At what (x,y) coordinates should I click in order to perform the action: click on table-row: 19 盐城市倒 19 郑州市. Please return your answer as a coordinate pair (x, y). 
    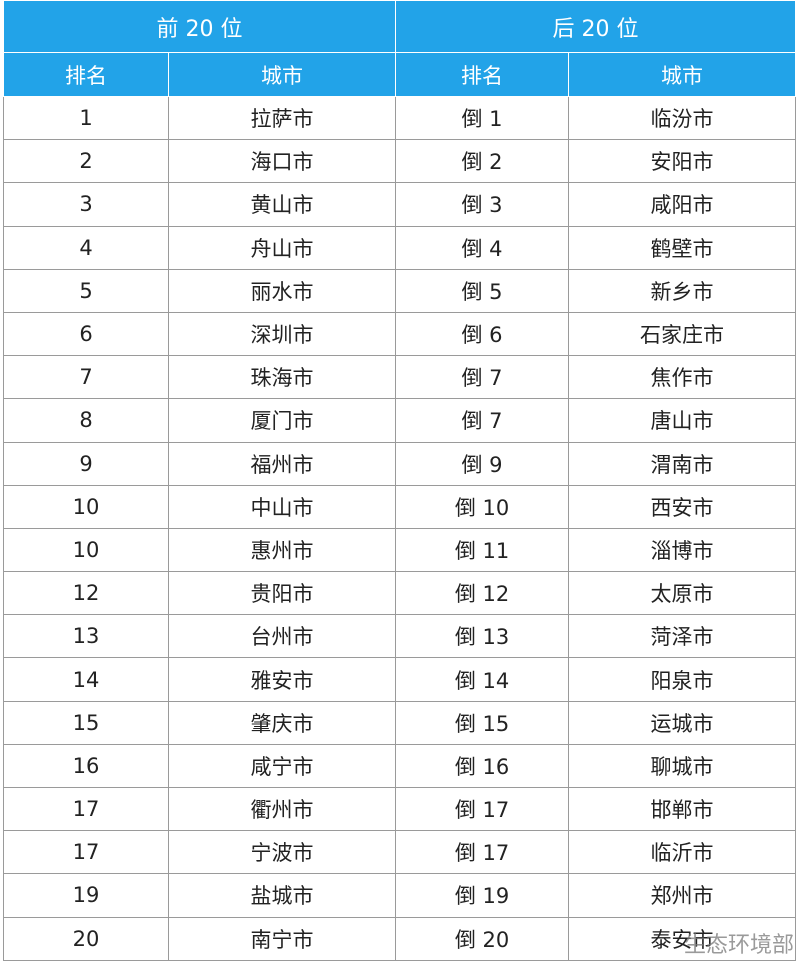
    Looking at the image, I should click on (400, 895).